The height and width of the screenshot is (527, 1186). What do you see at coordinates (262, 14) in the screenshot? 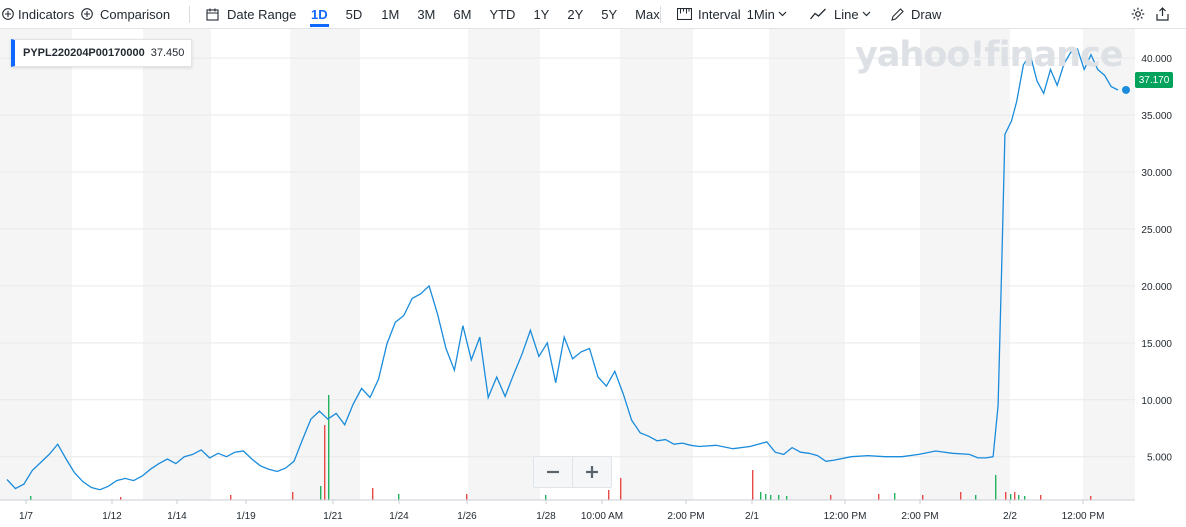
I see `date-range-label: Date Range` at bounding box center [262, 14].